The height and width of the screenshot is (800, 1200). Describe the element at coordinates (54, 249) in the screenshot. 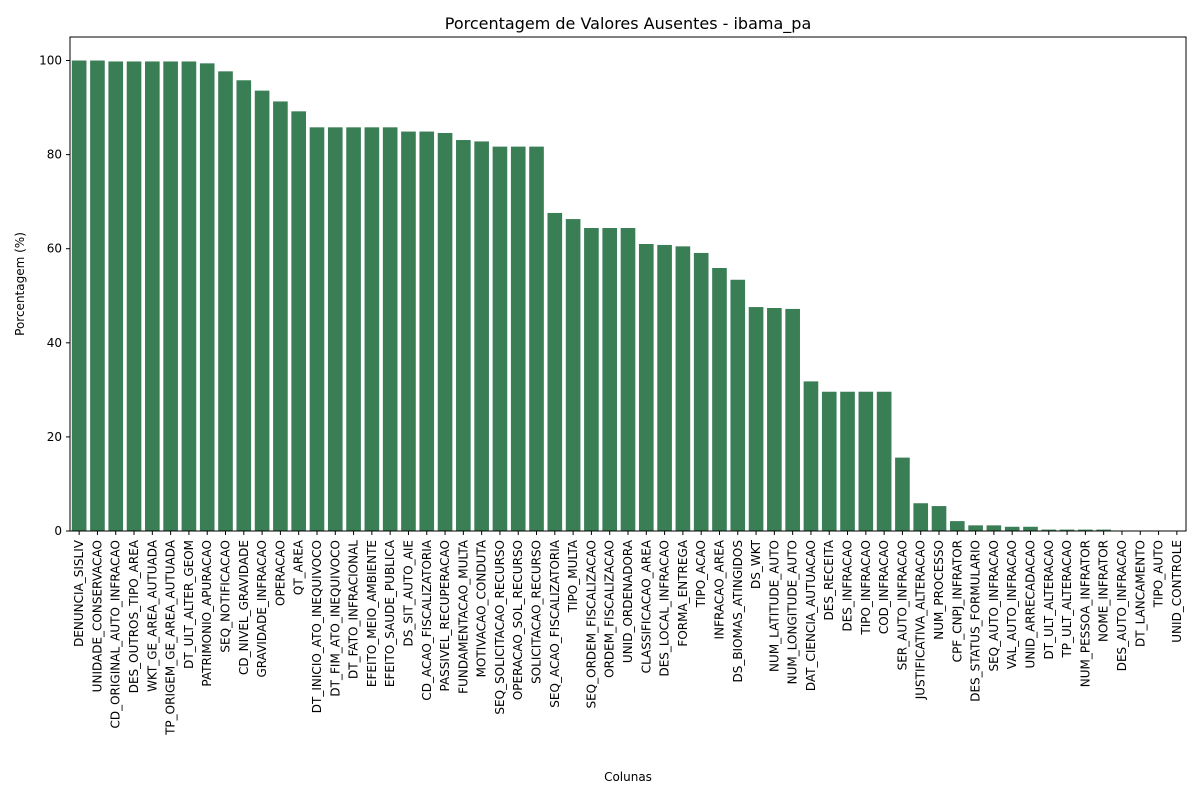

I see `y-tick-label: 60` at that location.